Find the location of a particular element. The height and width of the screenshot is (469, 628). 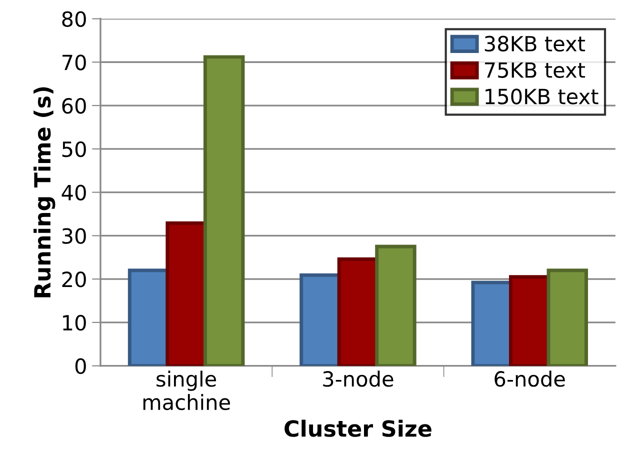

y-tick-label: 10 is located at coordinates (74, 322).